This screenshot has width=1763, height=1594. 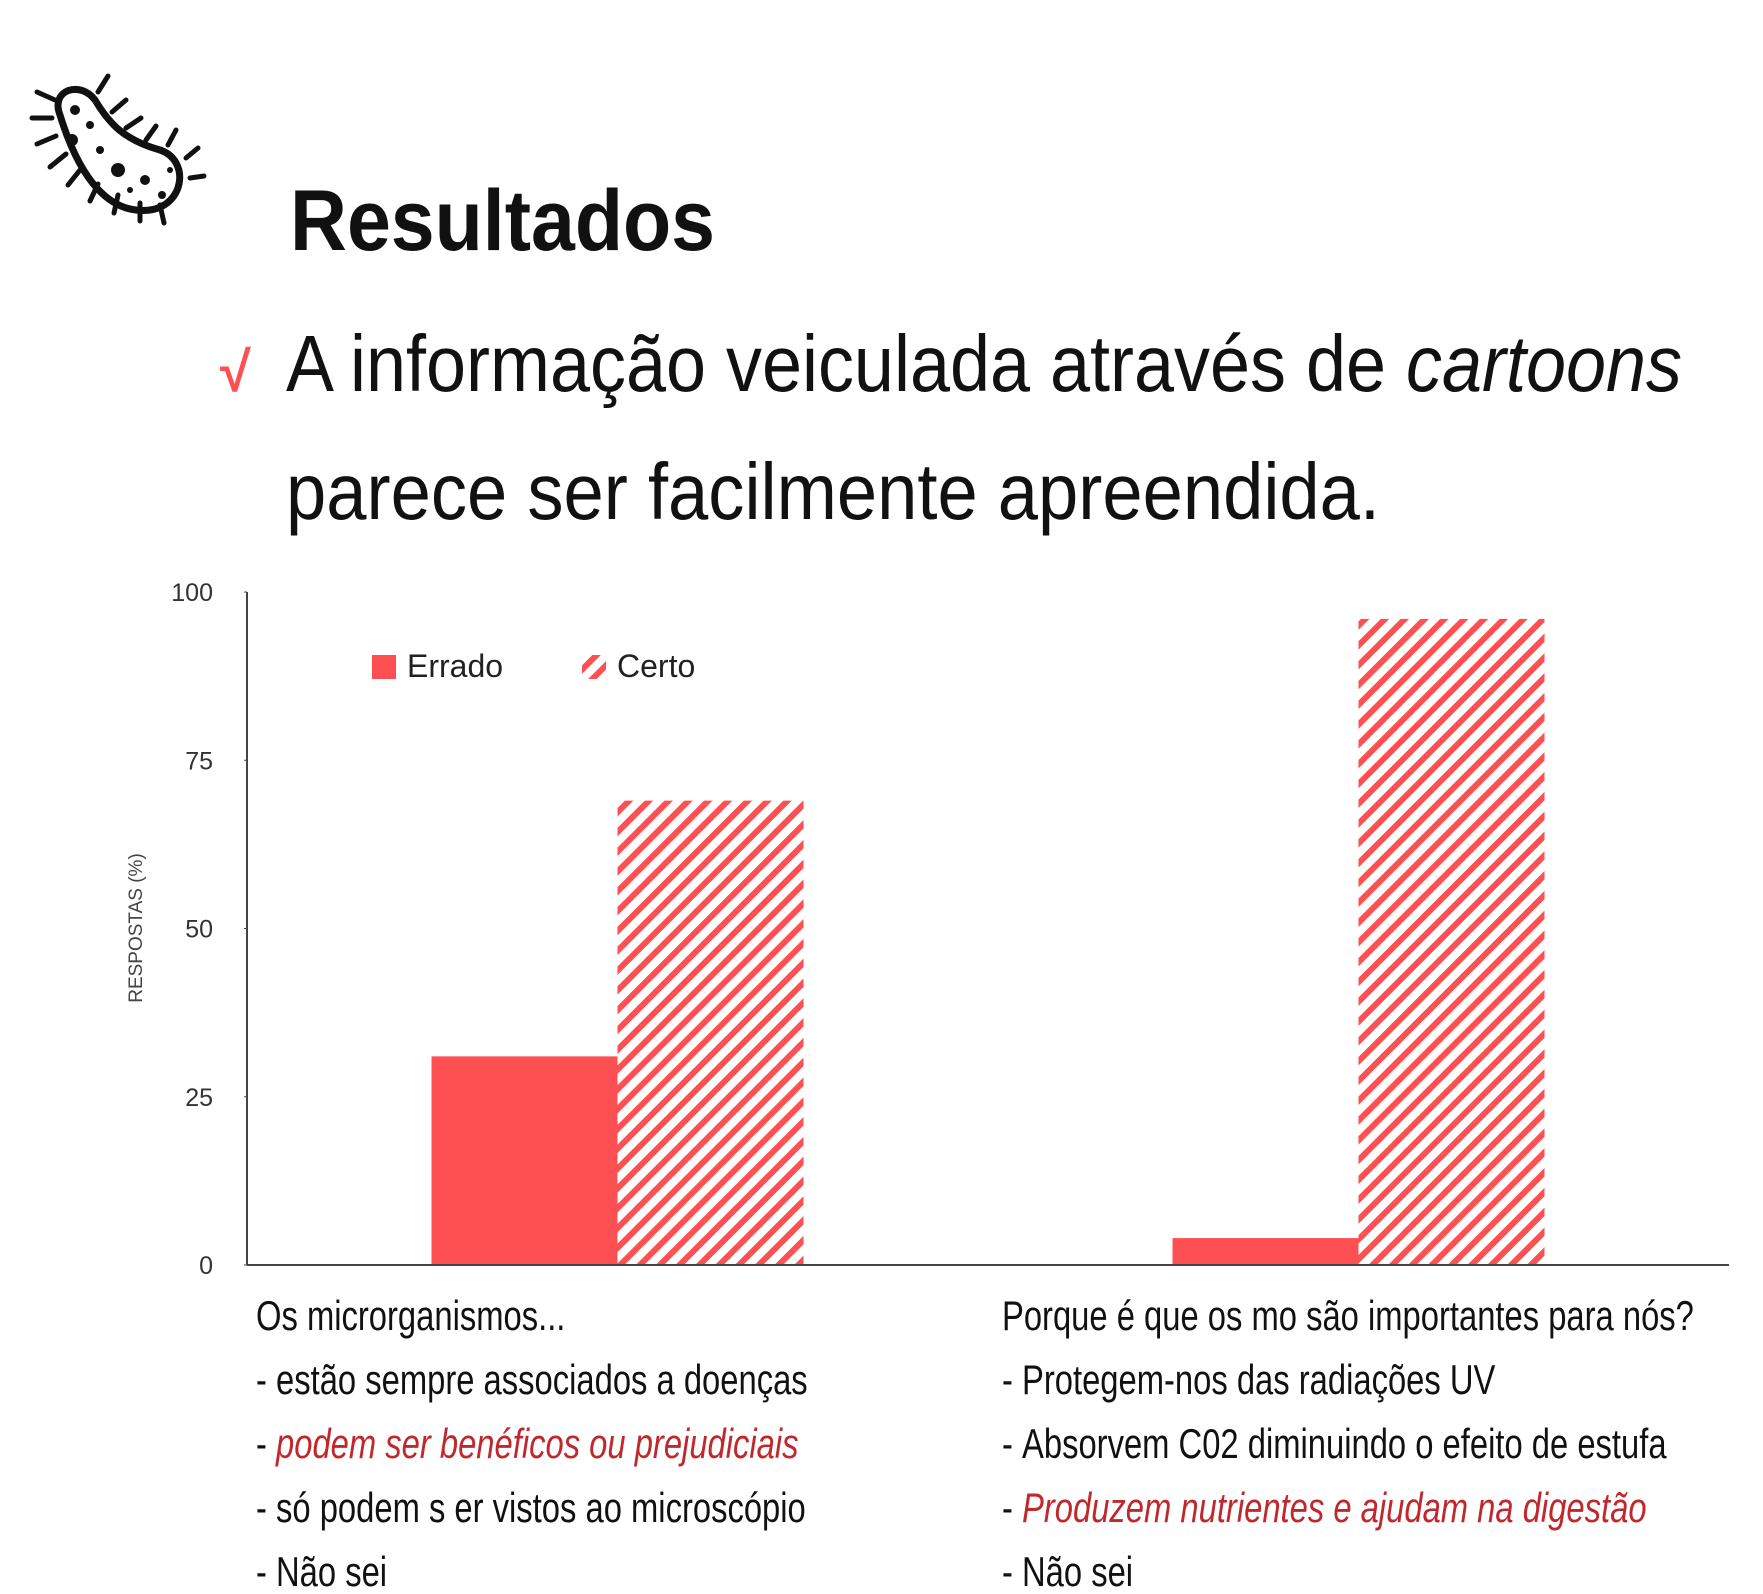 I want to click on answer-line: - só podem s er vistos ao microscópio, so click(x=531, y=1507).